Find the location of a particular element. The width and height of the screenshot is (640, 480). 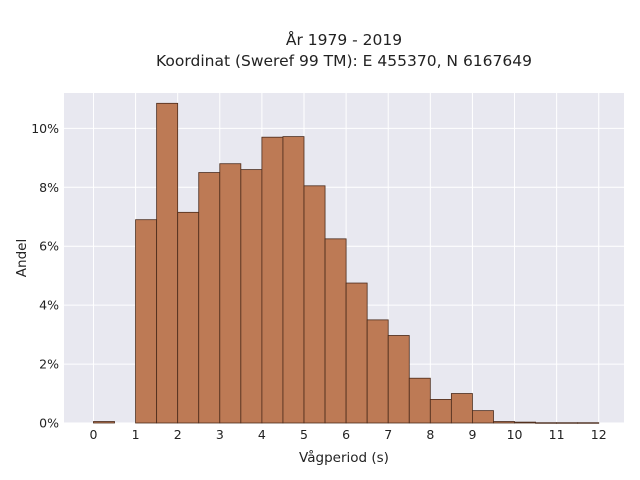

x-tick-label: 4 is located at coordinates (262, 434).